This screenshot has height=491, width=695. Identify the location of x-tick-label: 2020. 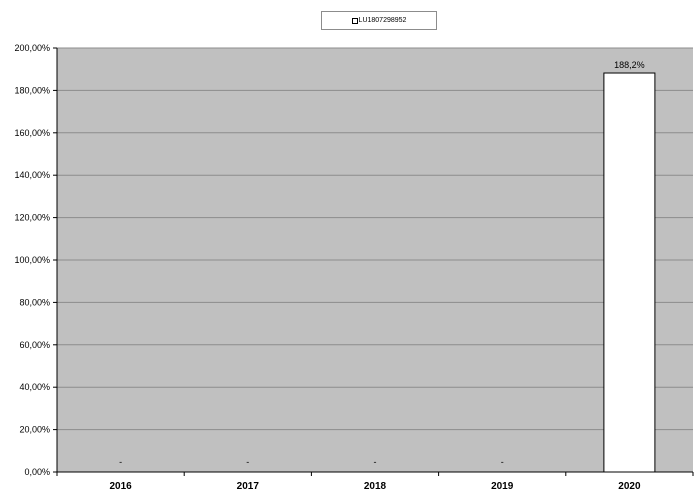
(629, 486).